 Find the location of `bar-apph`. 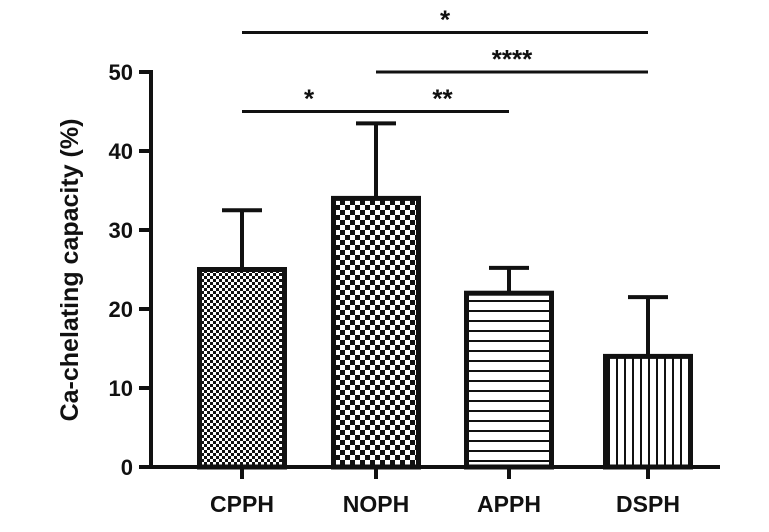

bar-apph is located at coordinates (509, 380).